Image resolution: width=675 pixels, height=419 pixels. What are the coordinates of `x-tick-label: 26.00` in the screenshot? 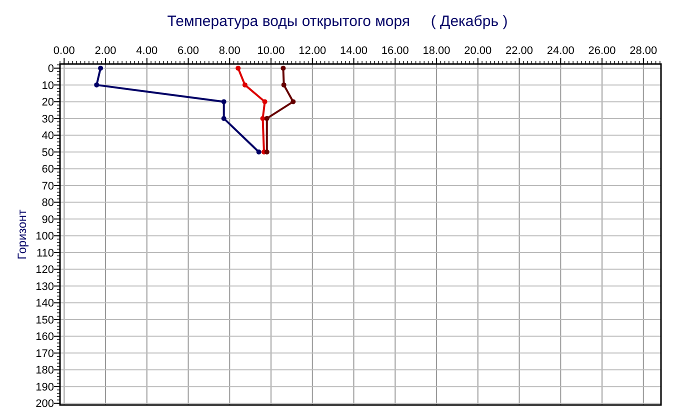 It's located at (602, 51).